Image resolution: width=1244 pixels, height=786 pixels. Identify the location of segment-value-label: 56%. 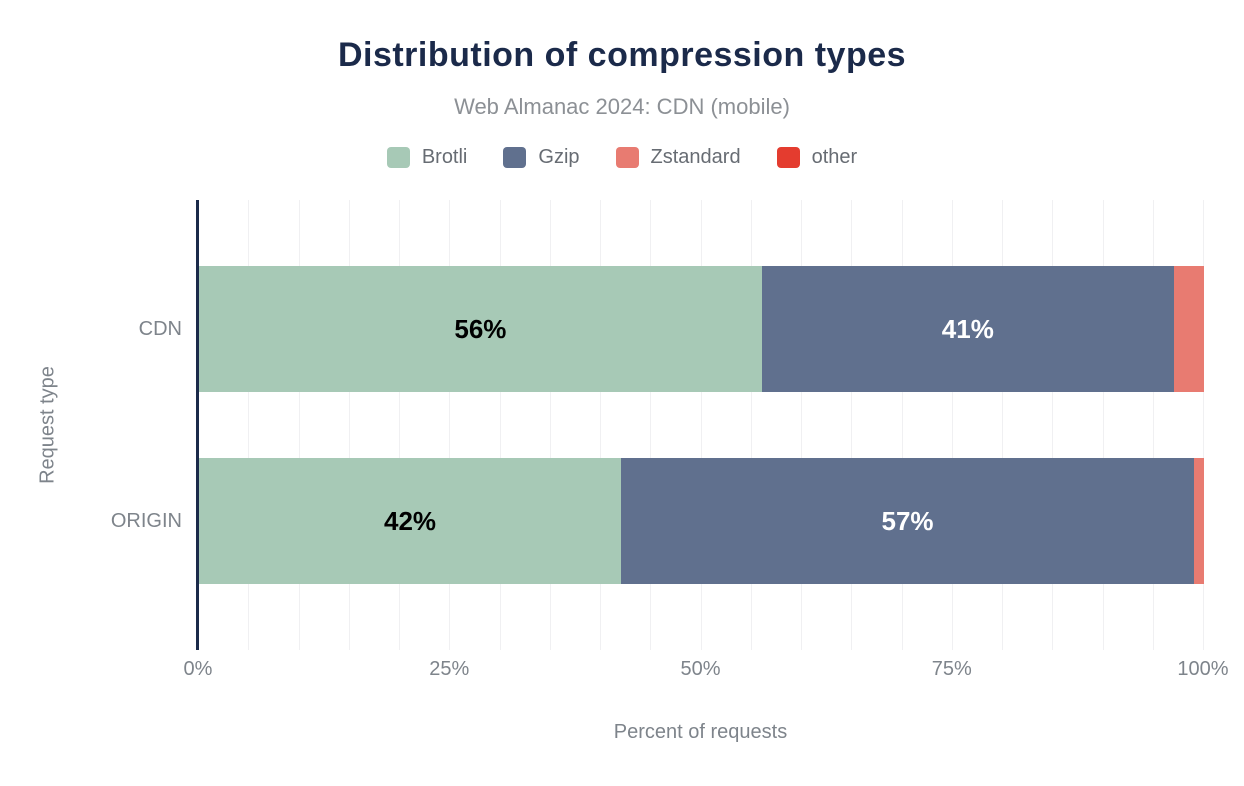
(480, 328).